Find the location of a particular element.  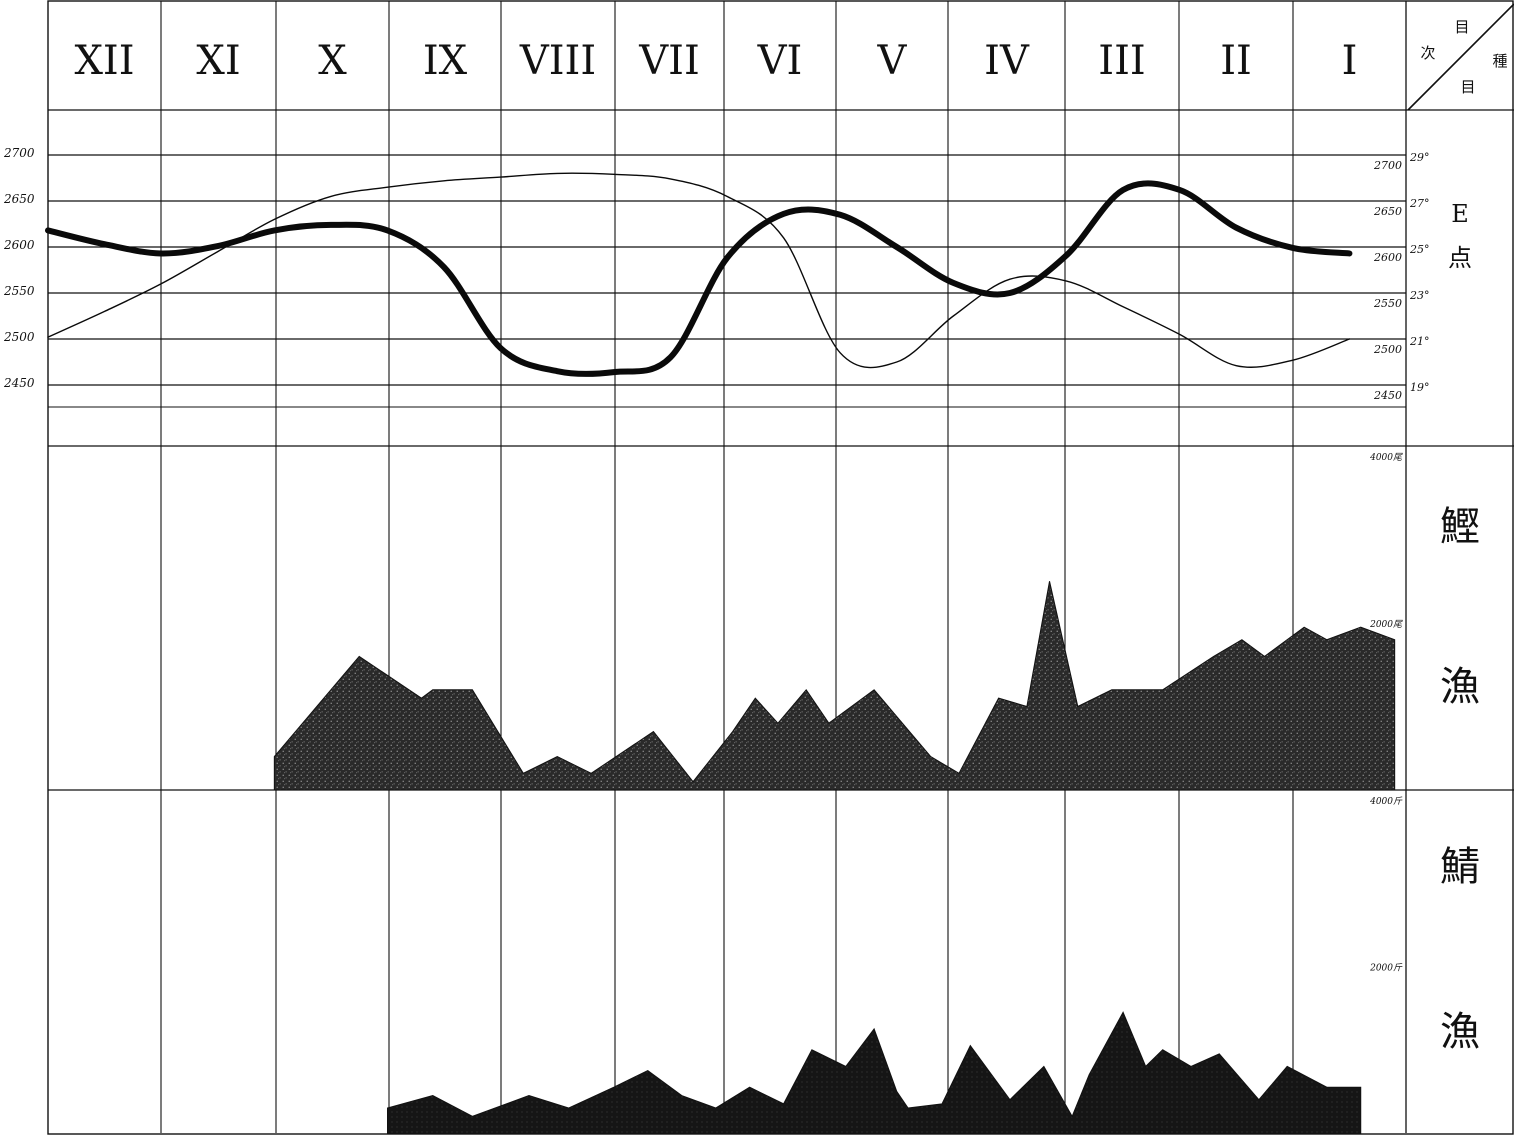

row-label-skipjack-1: 鰹 is located at coordinates (1460, 527).